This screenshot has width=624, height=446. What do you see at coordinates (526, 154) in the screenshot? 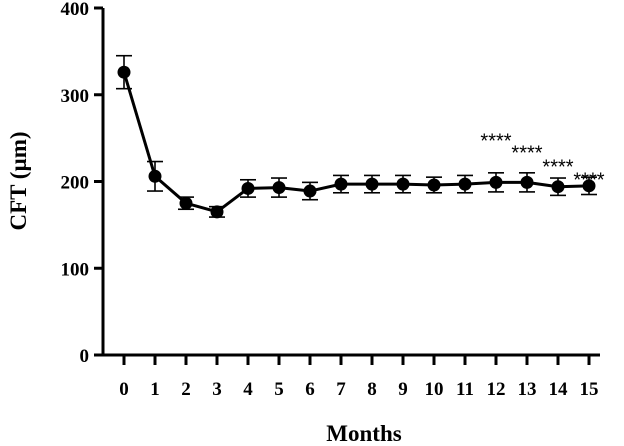
I see `significance-marker-13: ****` at bounding box center [526, 154].